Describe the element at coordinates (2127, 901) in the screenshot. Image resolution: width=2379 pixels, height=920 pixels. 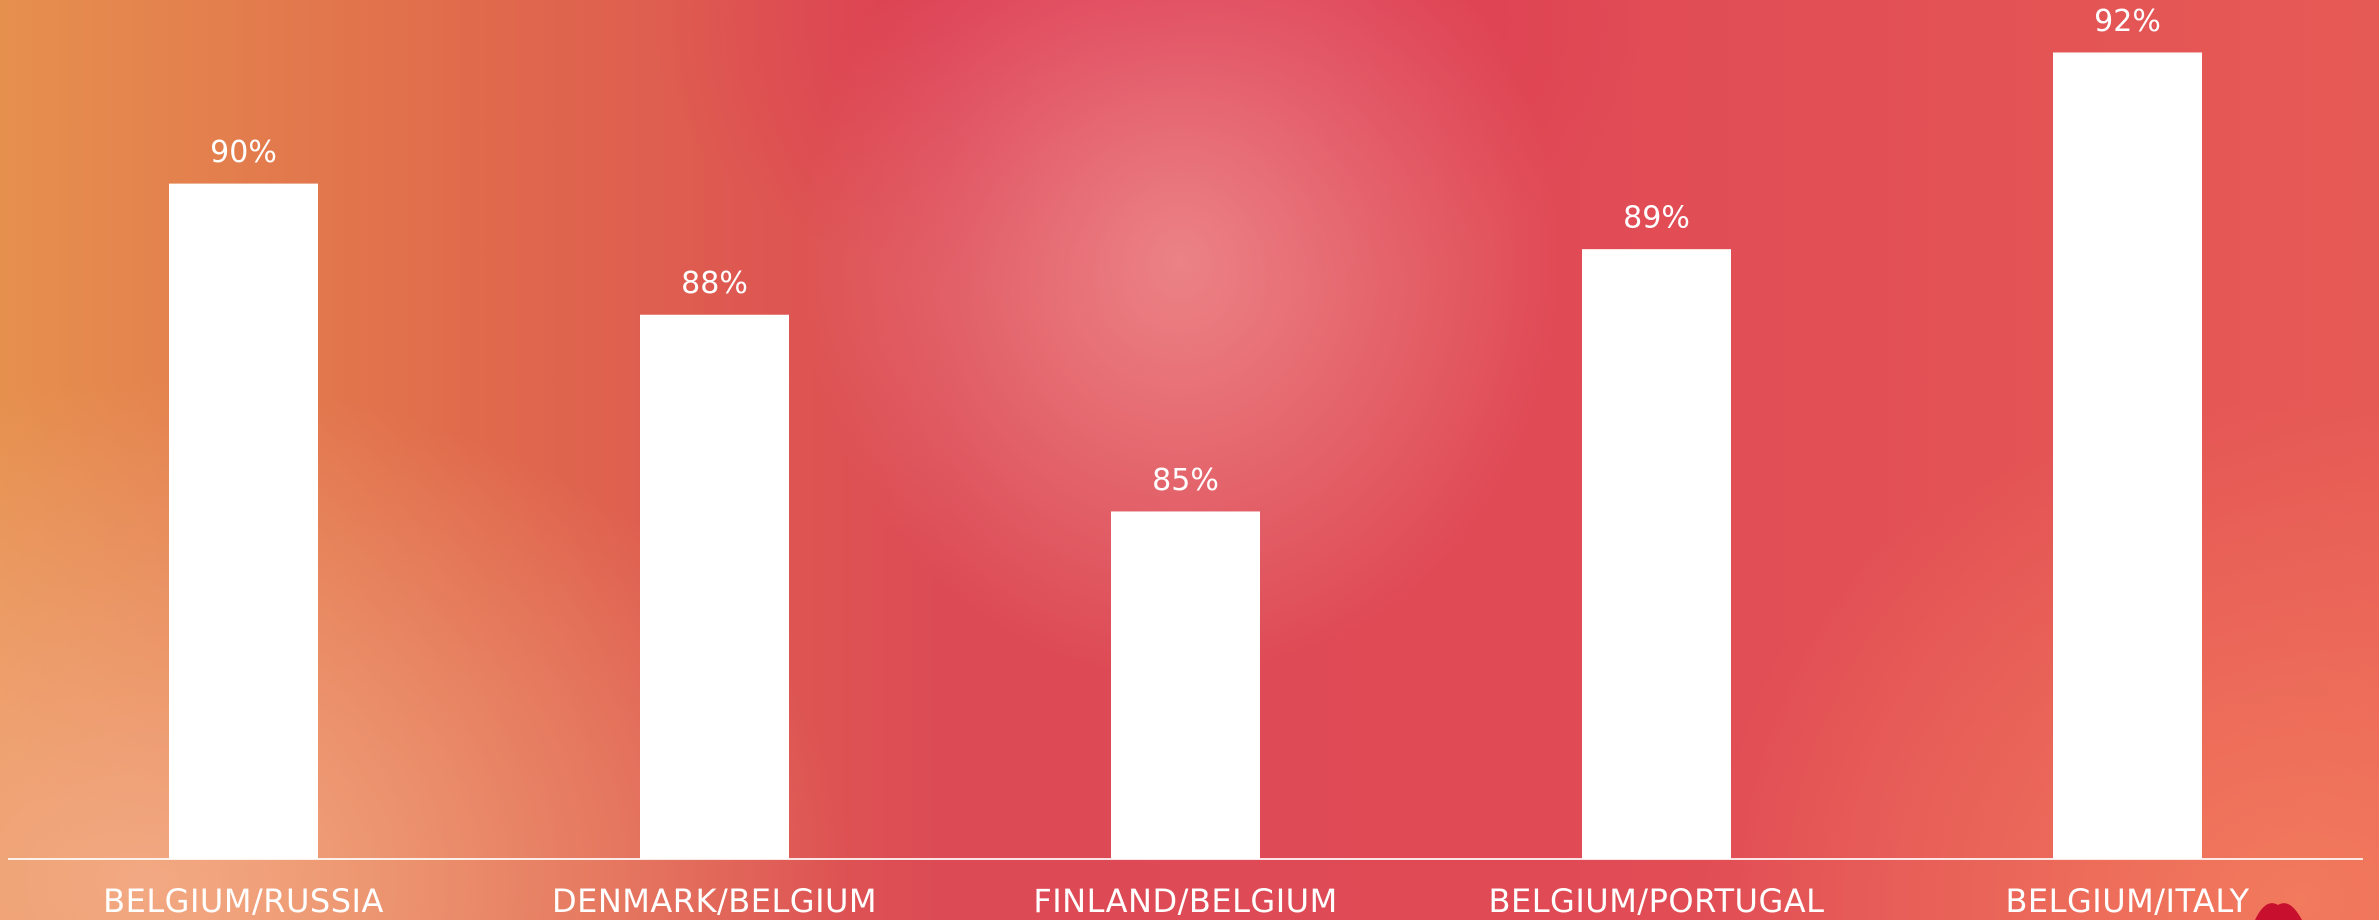
I see `x-tick-label: BELGIUM/ITALY` at that location.